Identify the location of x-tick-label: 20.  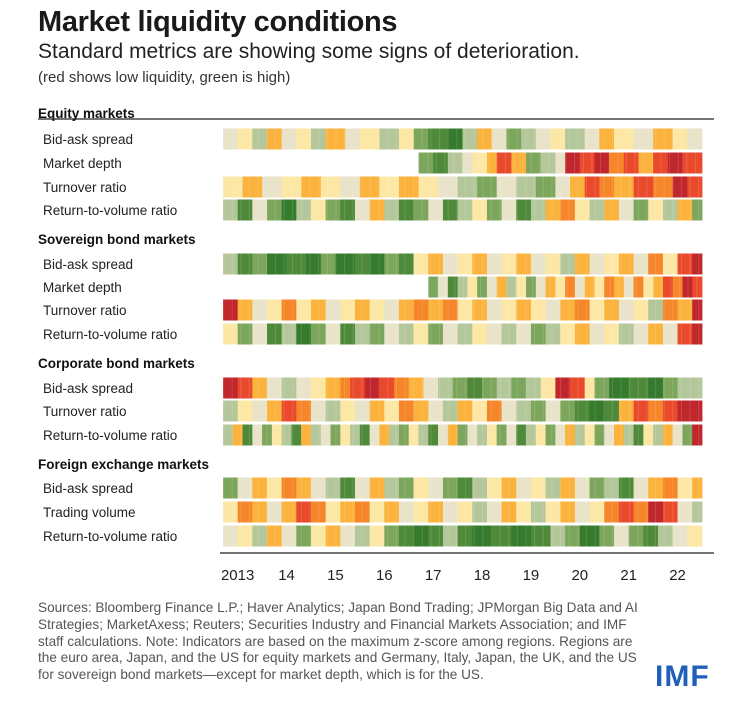
(579, 575).